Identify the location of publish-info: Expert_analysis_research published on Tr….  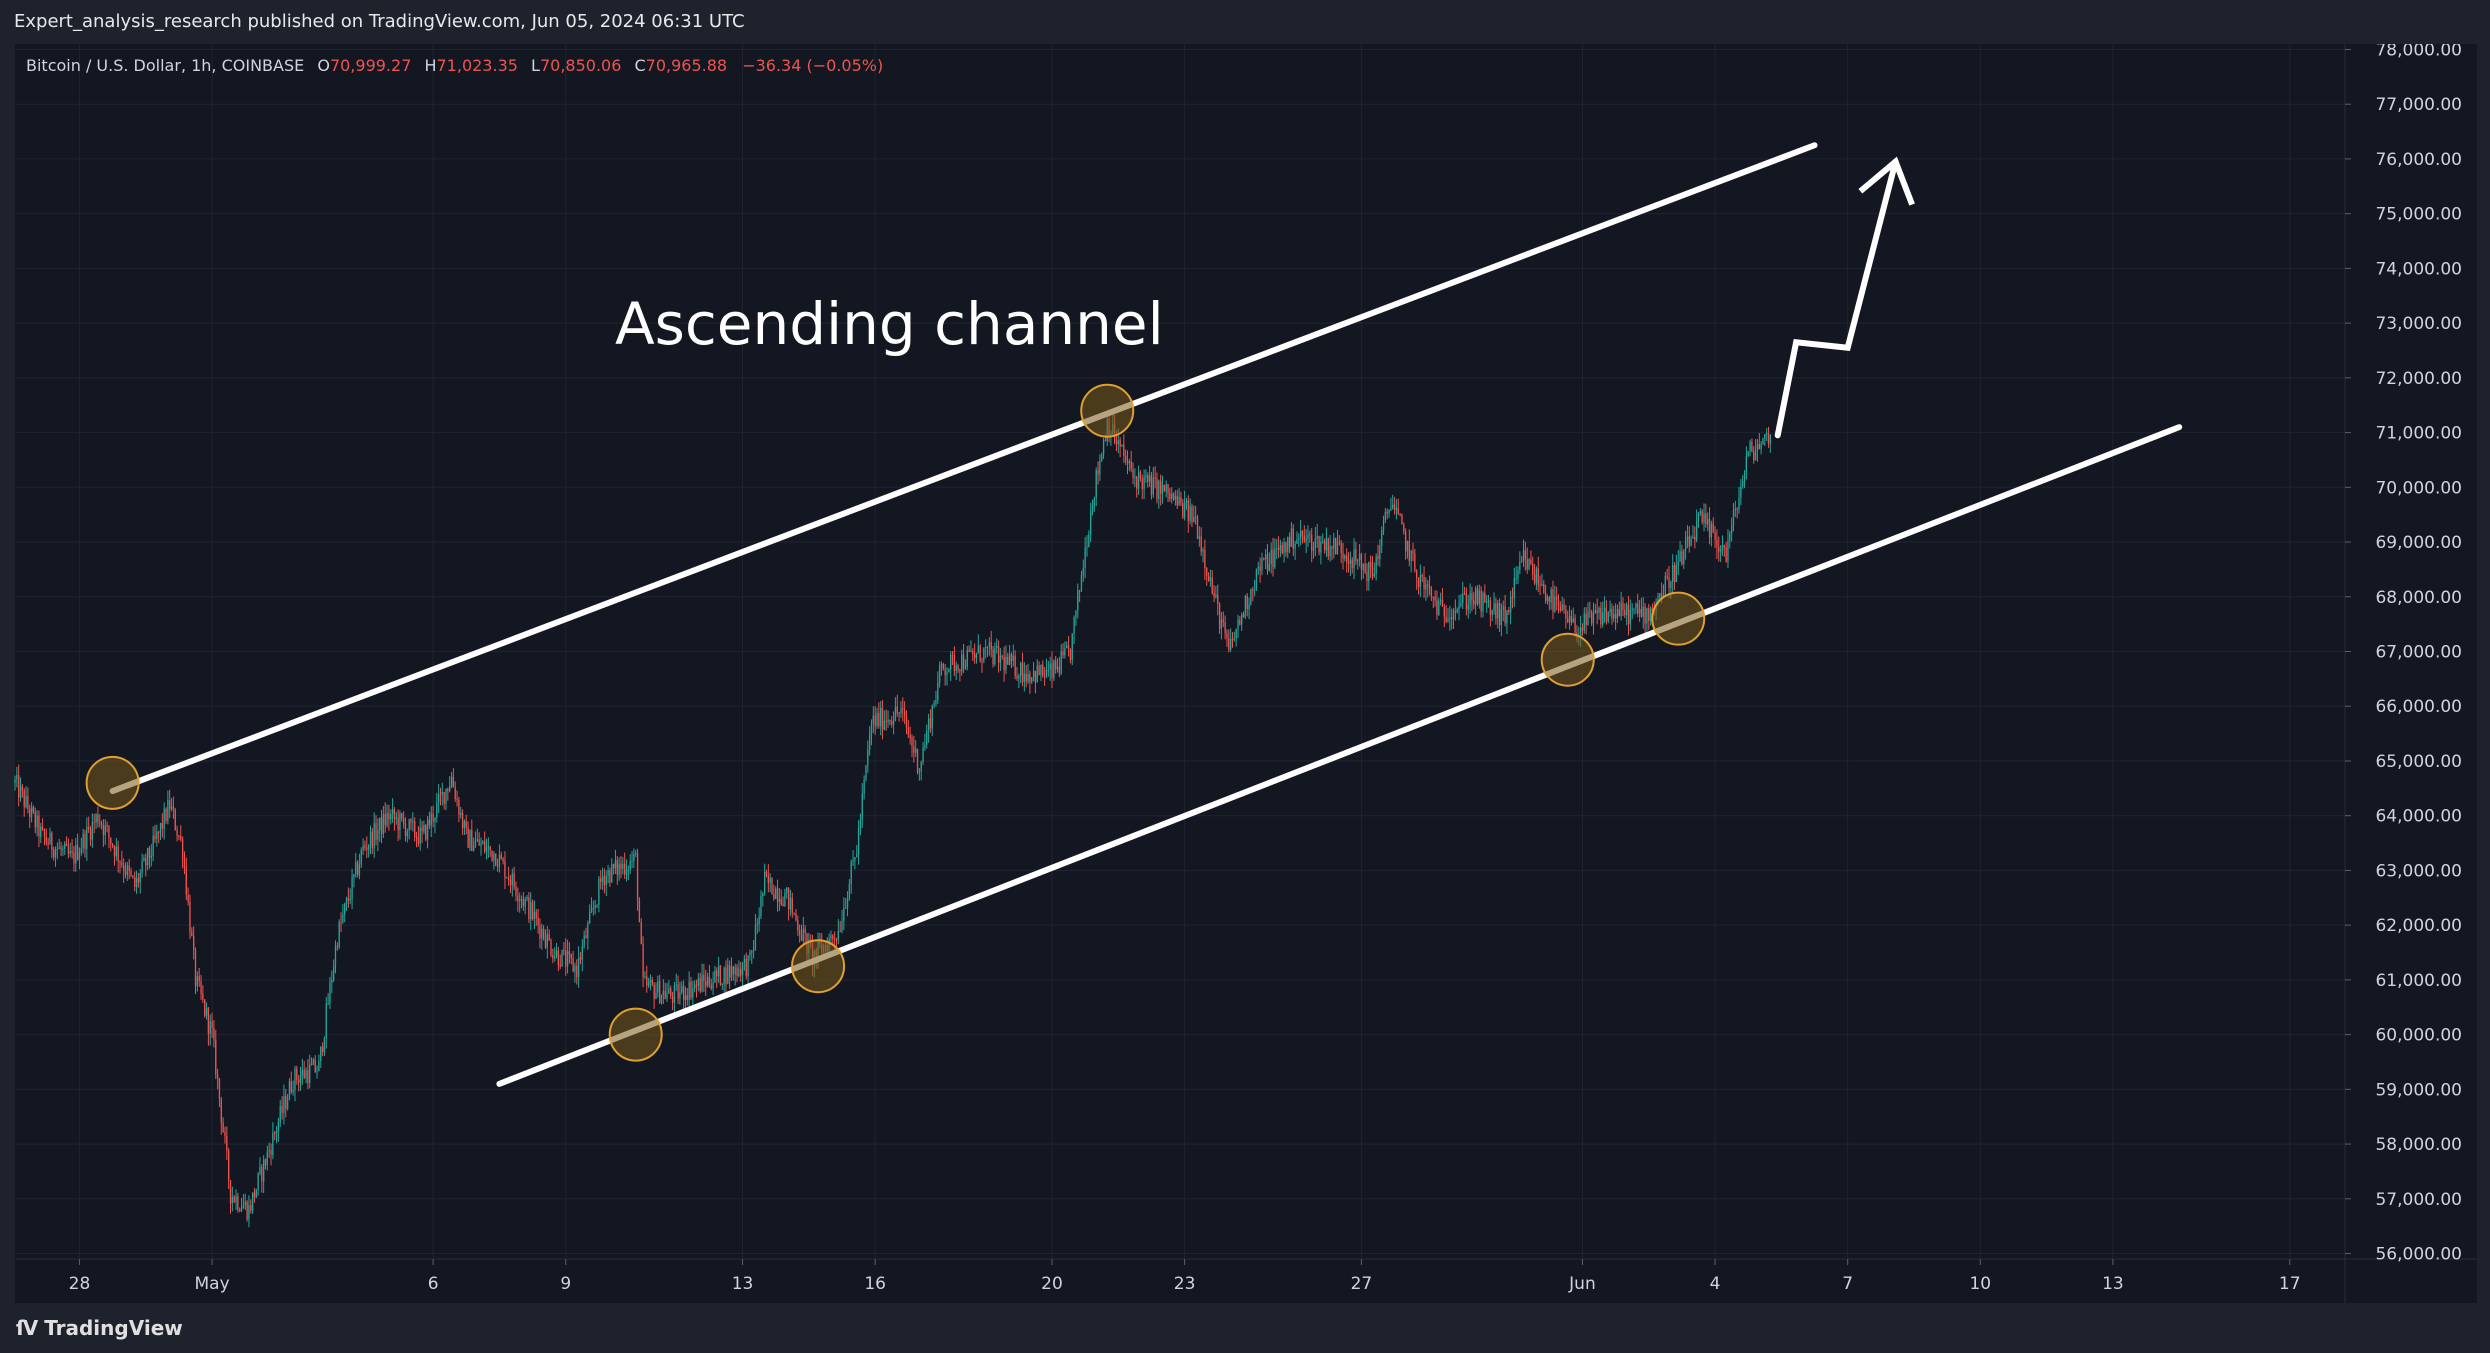
(379, 21).